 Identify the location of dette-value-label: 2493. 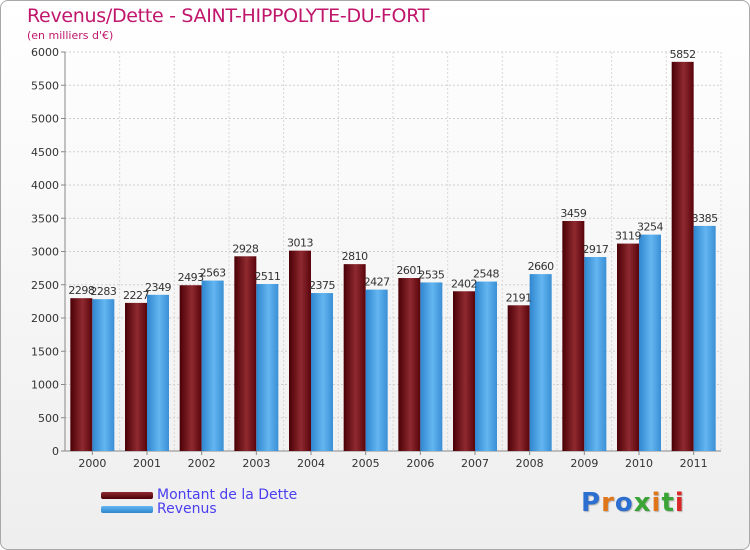
(191, 277).